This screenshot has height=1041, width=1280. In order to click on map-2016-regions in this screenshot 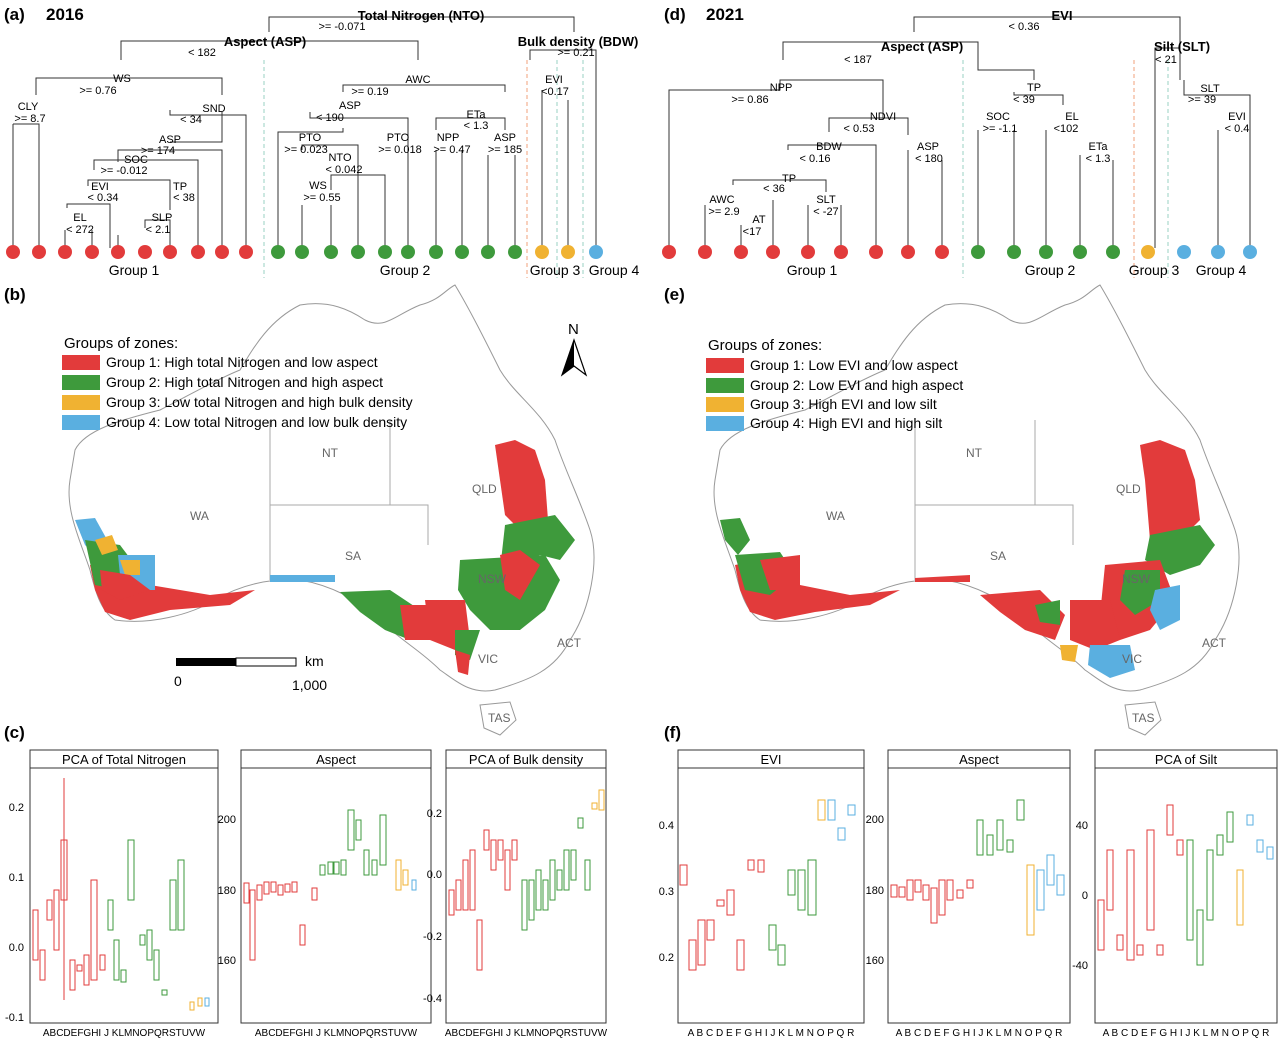, I will do `click(325, 557)`.